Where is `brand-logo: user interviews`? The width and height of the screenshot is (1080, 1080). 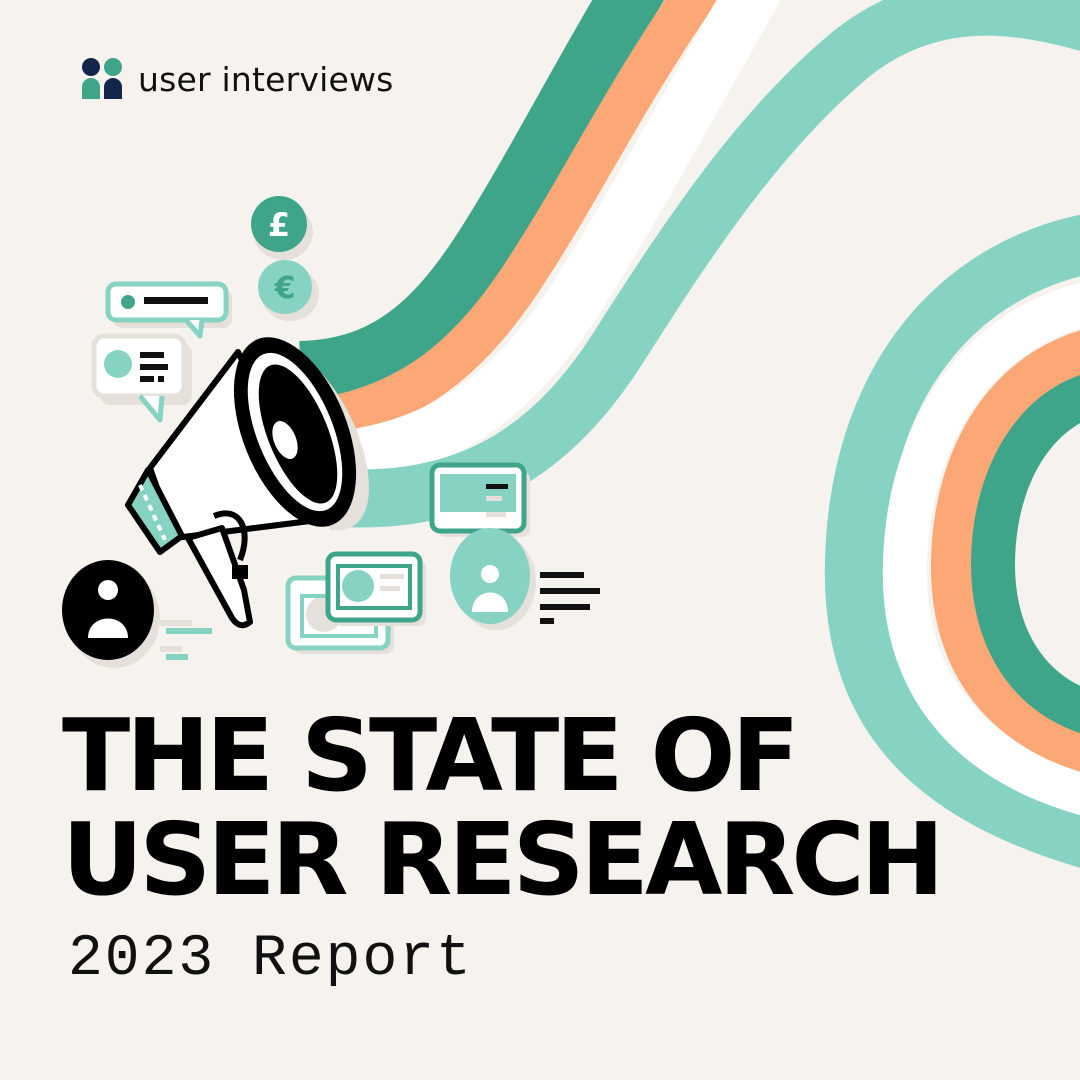 brand-logo: user interviews is located at coordinates (237, 79).